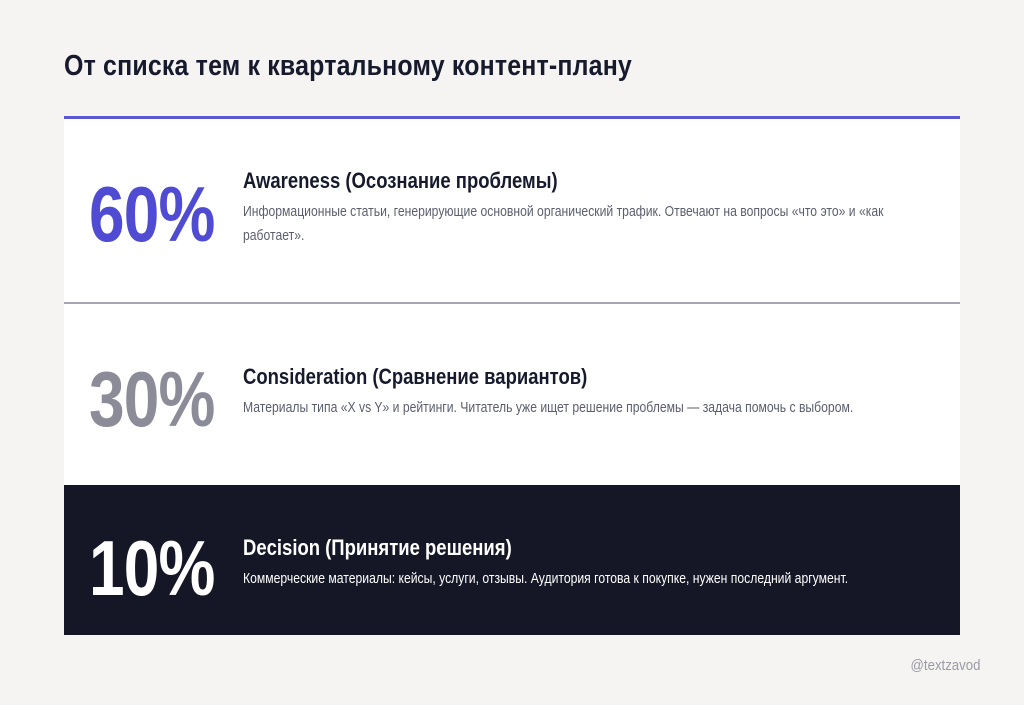 The image size is (1024, 705). Describe the element at coordinates (152, 568) in the screenshot. I see `stage-percent: 10%` at that location.